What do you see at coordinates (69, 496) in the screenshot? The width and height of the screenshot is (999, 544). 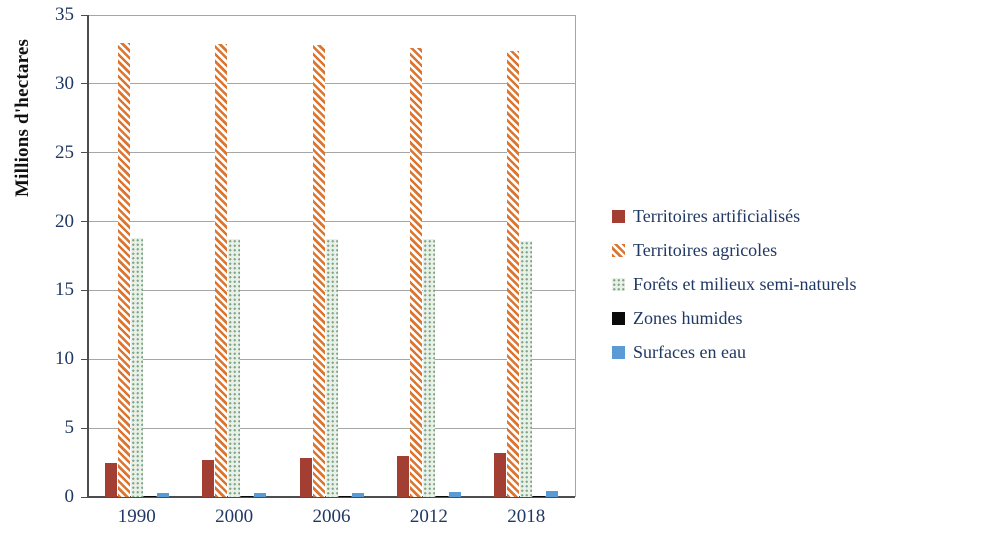 I see `y-tick-label: 0` at bounding box center [69, 496].